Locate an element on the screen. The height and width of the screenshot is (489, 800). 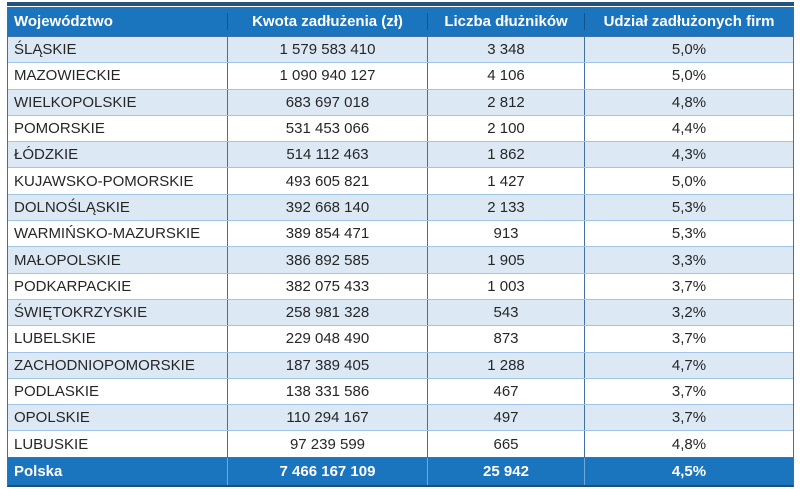
cell-wojewodztwo: WIELKOPOLSKIE is located at coordinates (75, 102).